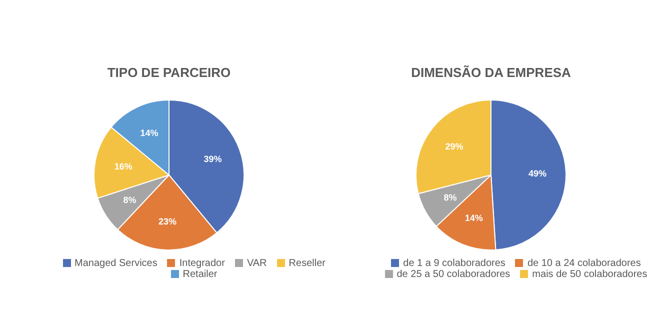  What do you see at coordinates (202, 263) in the screenshot?
I see `legend-label: Integrador` at bounding box center [202, 263].